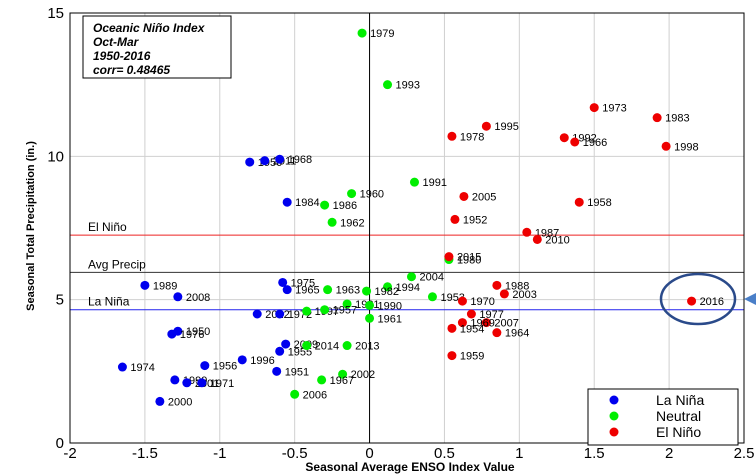 The height and width of the screenshot is (475, 756). I want to click on data-point-label: 1988, so click(517, 286).